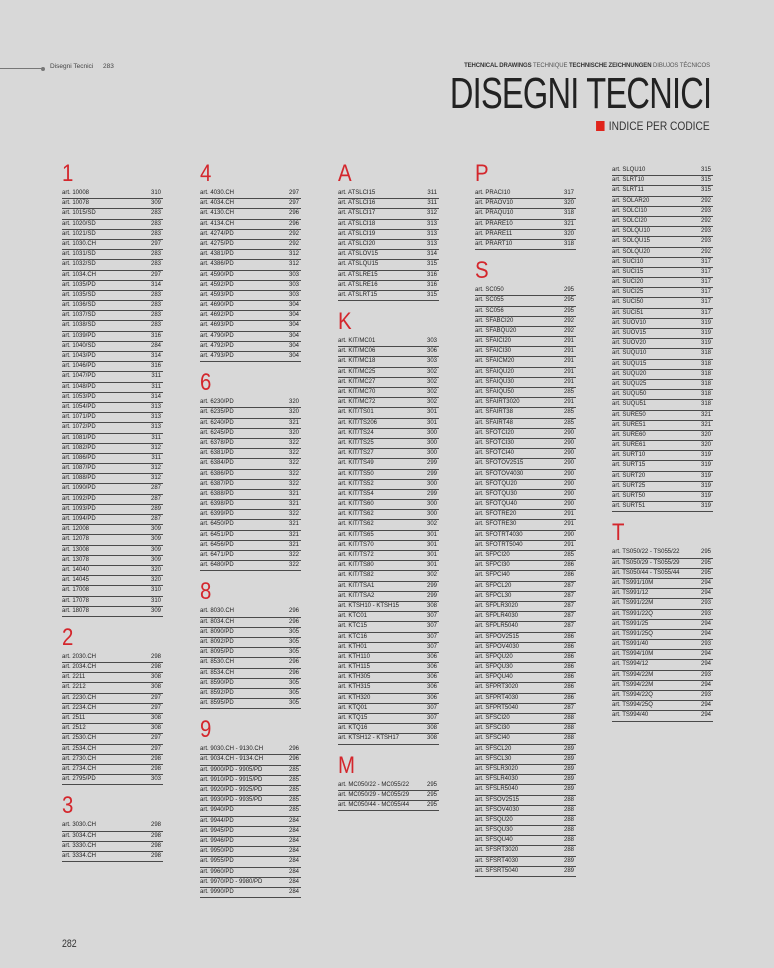 The width and height of the screenshot is (774, 968). What do you see at coordinates (431, 213) in the screenshot?
I see `page-ref: 312` at bounding box center [431, 213].